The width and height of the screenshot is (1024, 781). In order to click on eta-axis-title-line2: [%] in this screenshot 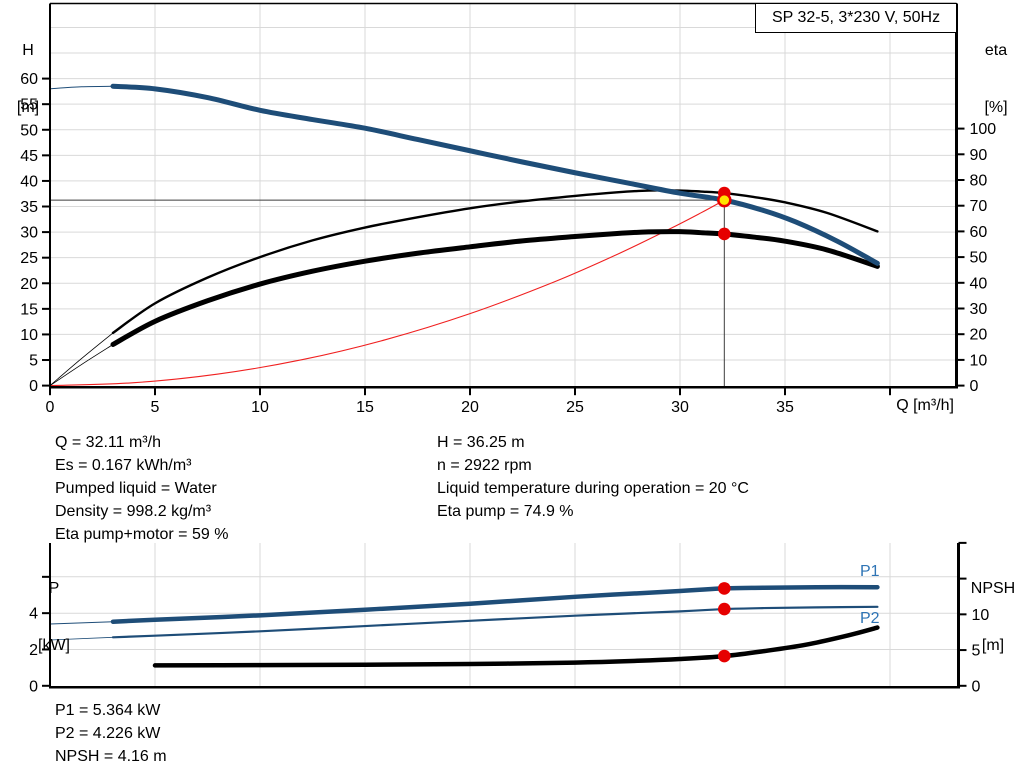, I will do `click(996, 107)`.